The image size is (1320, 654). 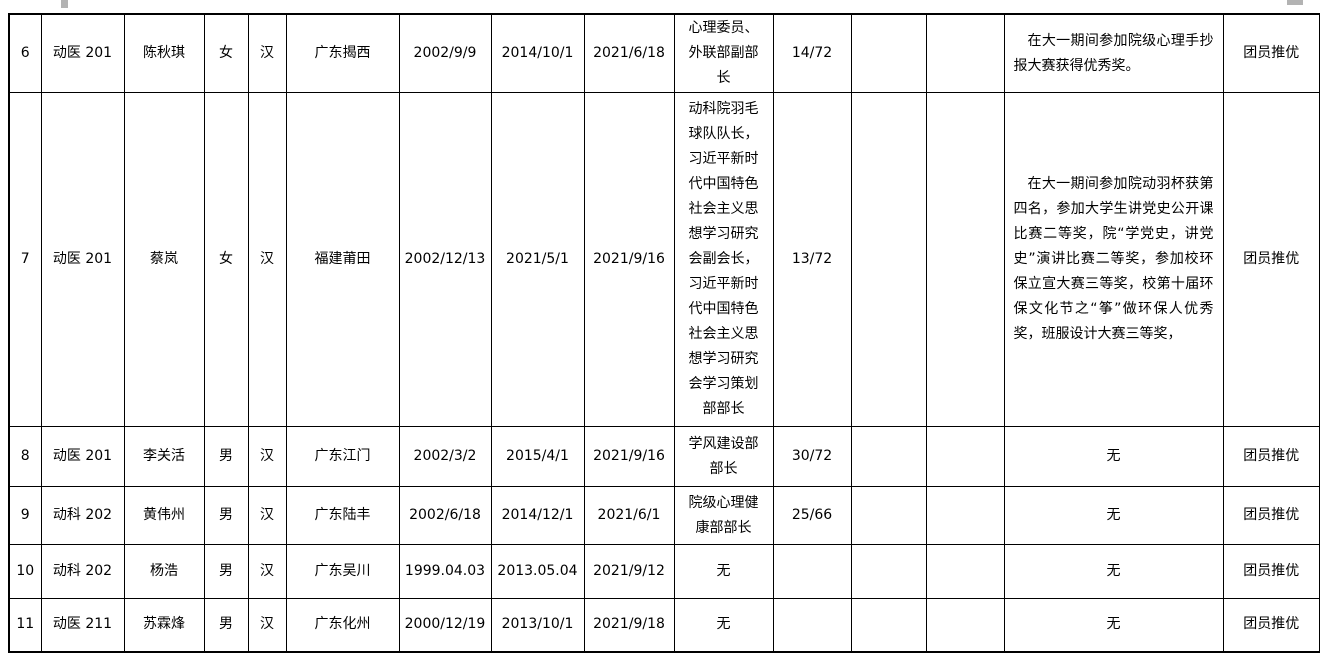 I want to click on cell-name: 蔡岚, so click(x=164, y=259).